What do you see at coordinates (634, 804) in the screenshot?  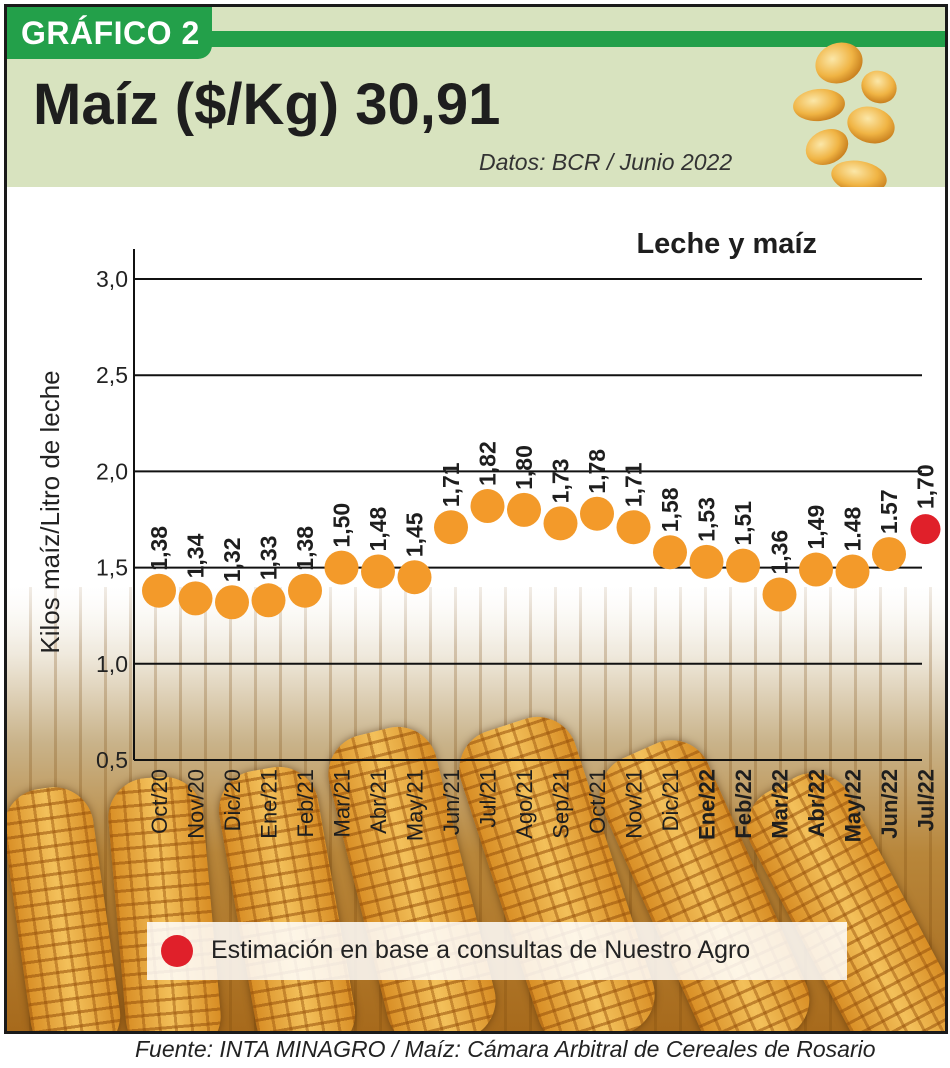 I see `x-tick-label: Nov/21` at bounding box center [634, 804].